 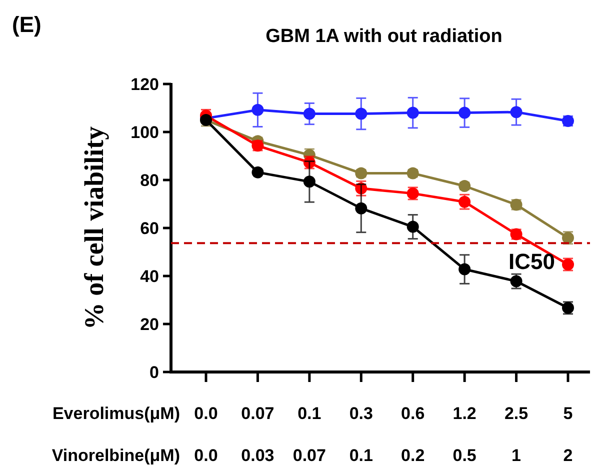 I want to click on text: (E), so click(x=27, y=24).